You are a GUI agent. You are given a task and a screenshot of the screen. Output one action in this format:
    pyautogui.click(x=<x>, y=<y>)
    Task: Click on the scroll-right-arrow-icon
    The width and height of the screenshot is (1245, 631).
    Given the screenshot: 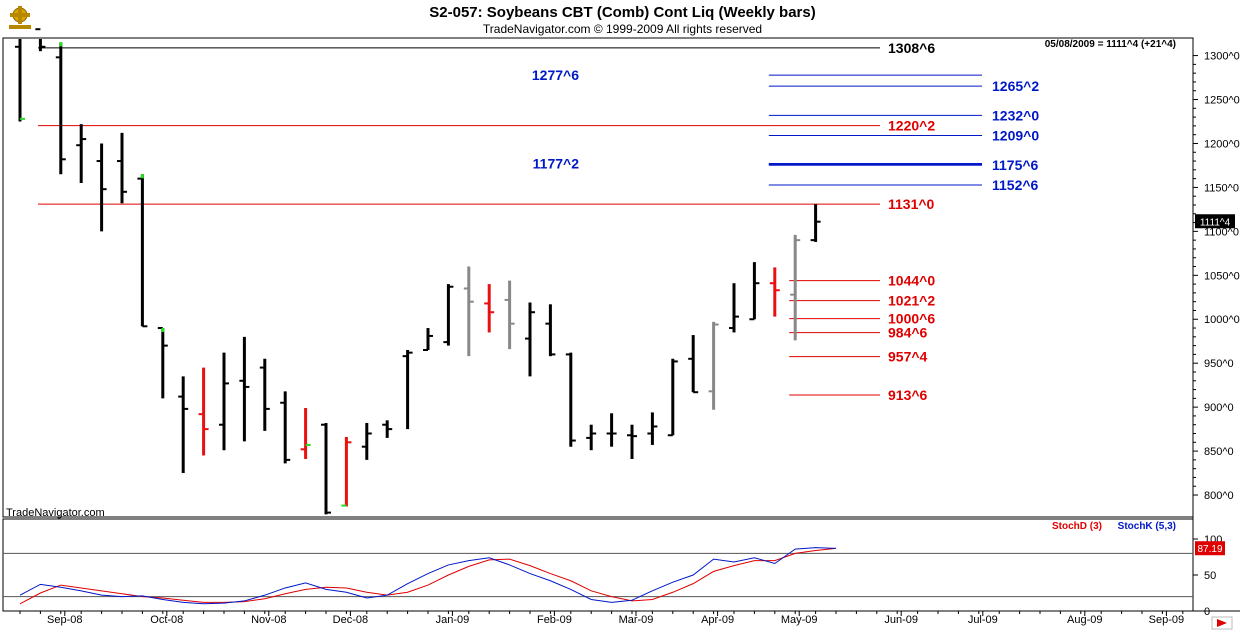 What is the action you would take?
    pyautogui.click(x=1222, y=623)
    